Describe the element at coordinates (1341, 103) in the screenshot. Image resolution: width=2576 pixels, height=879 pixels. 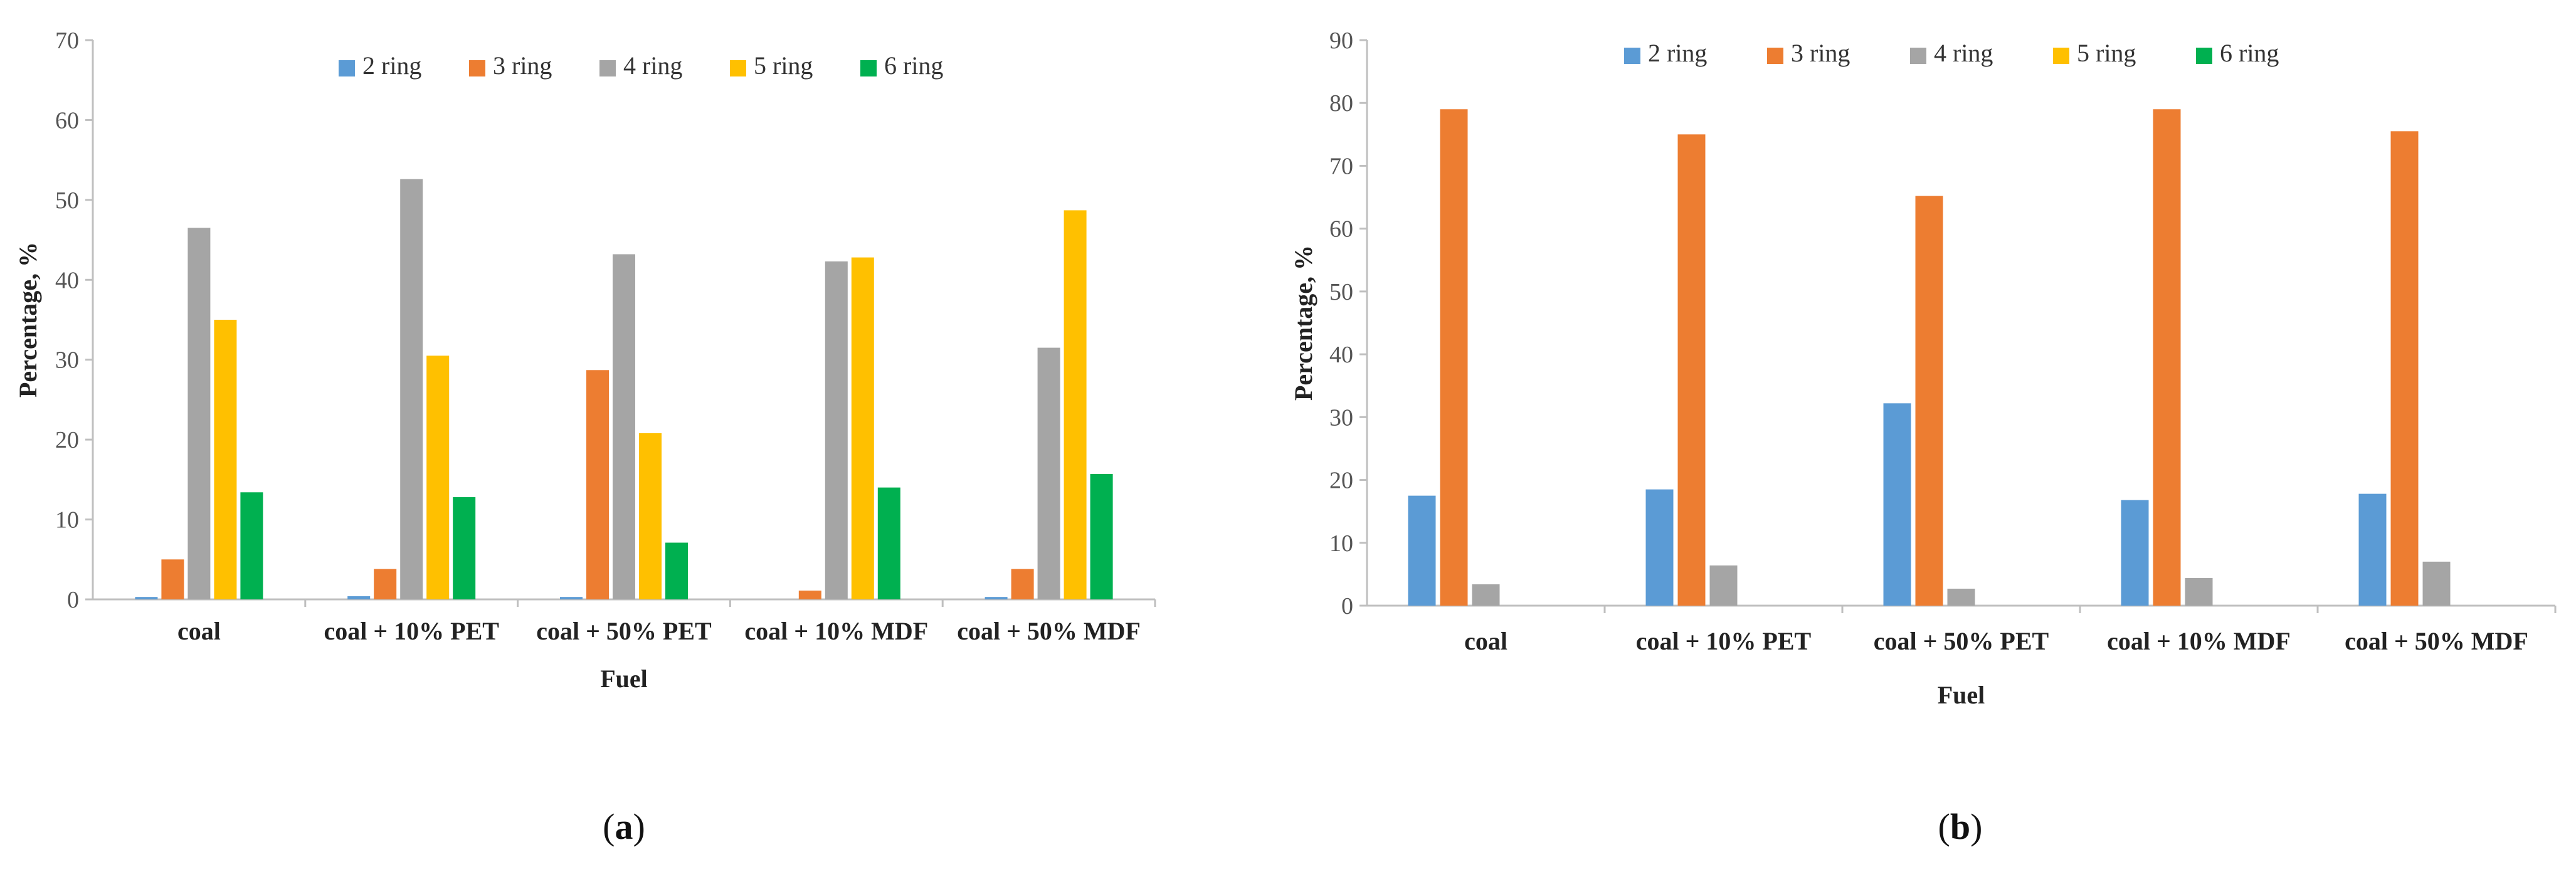
I see `y-tick-label: 80` at that location.